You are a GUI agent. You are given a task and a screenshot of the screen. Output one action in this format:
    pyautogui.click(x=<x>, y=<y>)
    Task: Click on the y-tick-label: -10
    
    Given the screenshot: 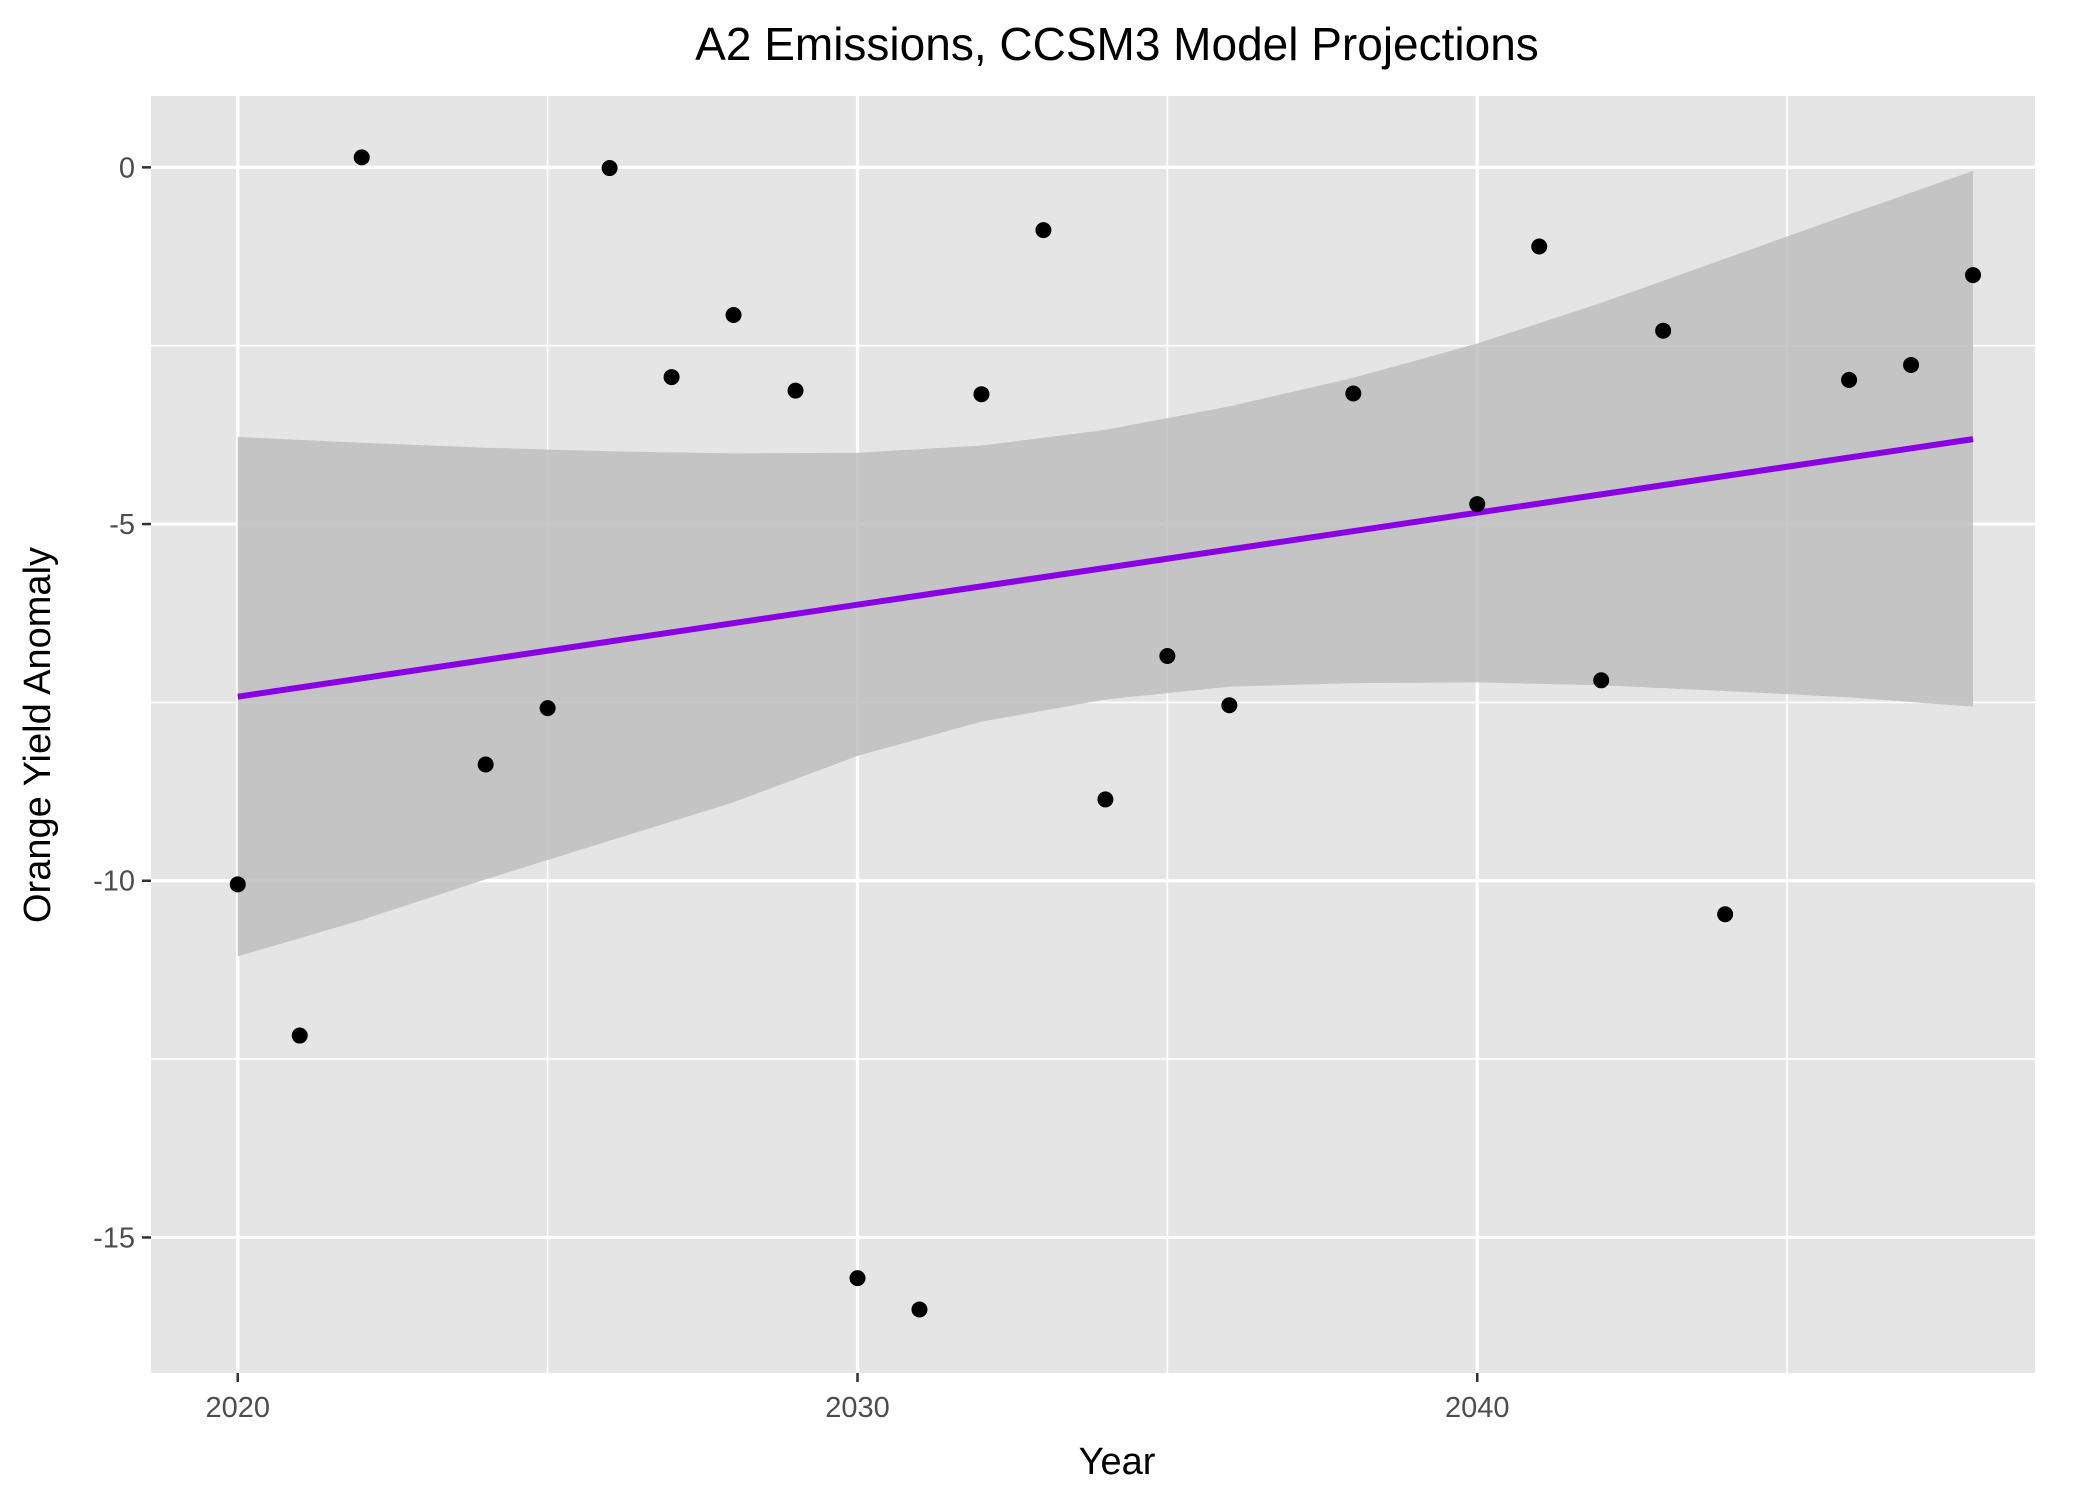 What is the action you would take?
    pyautogui.click(x=114, y=882)
    